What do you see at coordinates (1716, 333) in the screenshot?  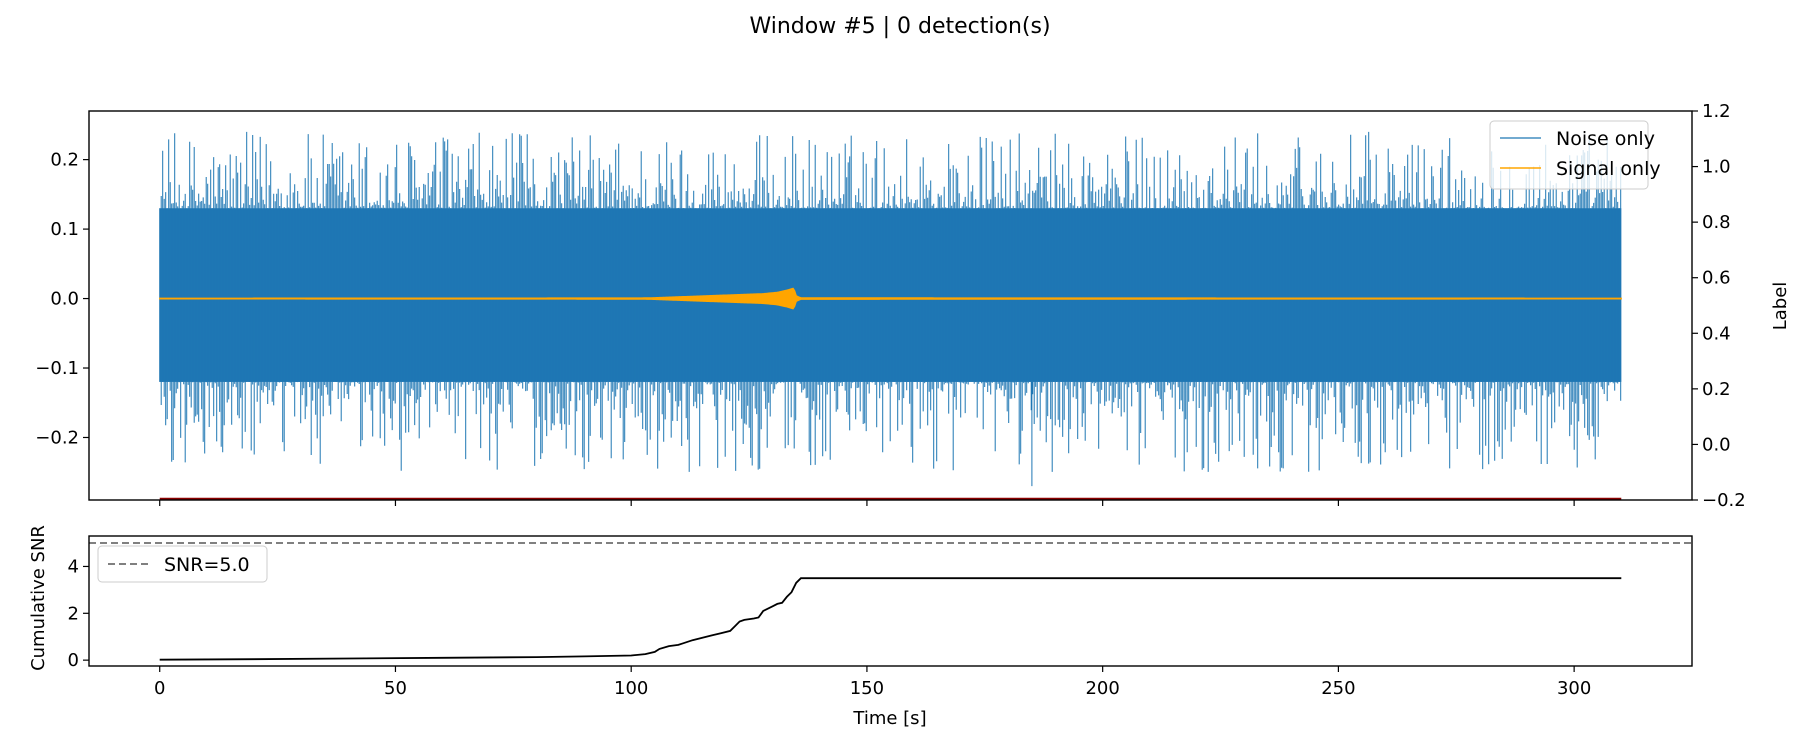 I see `top-y2-tick-label: 0.4` at bounding box center [1716, 333].